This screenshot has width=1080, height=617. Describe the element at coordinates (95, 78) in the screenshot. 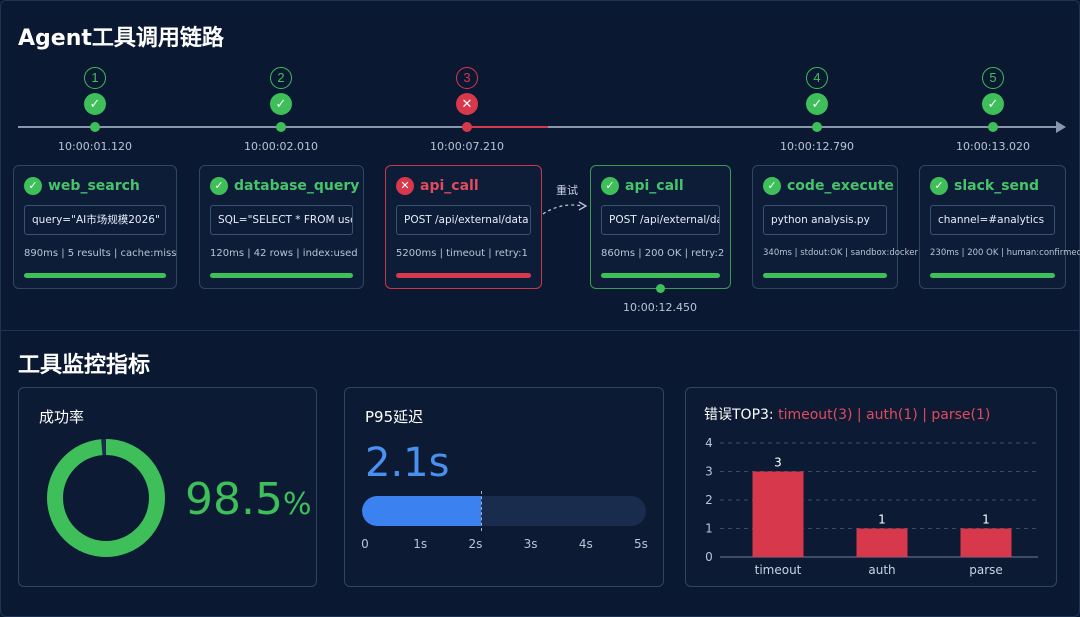

I see `step-number: 1` at that location.